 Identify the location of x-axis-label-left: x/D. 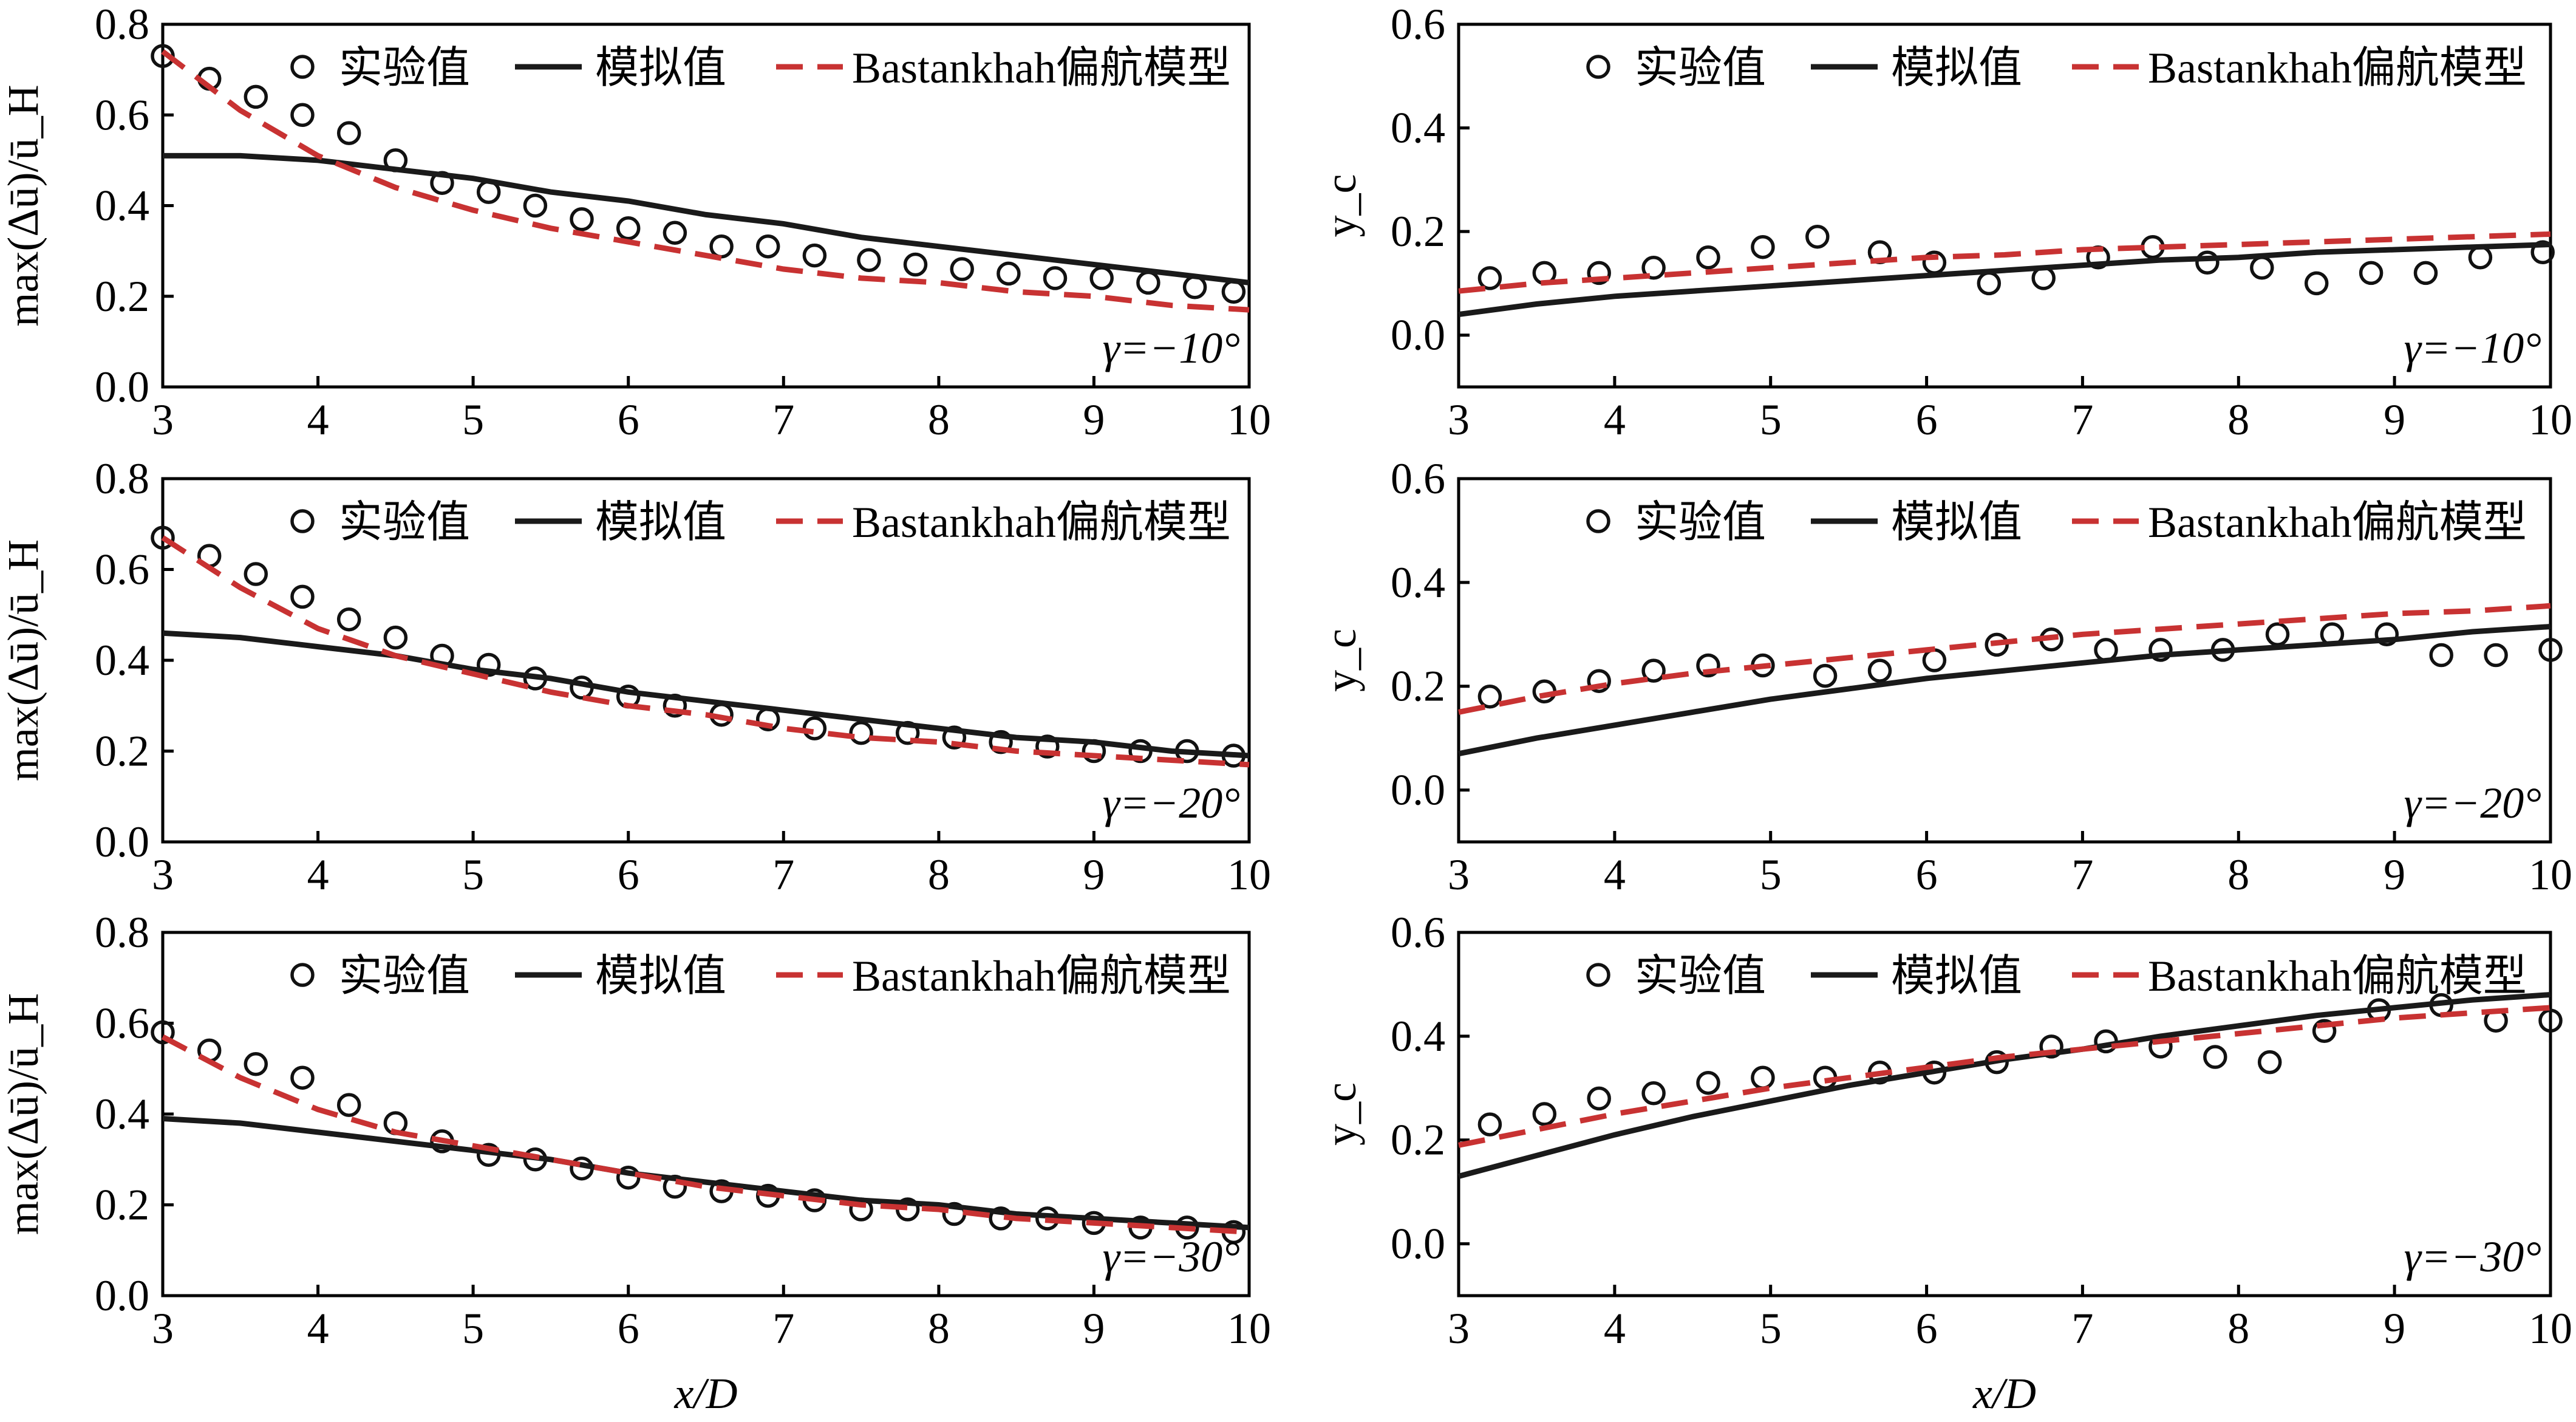
(706, 1393).